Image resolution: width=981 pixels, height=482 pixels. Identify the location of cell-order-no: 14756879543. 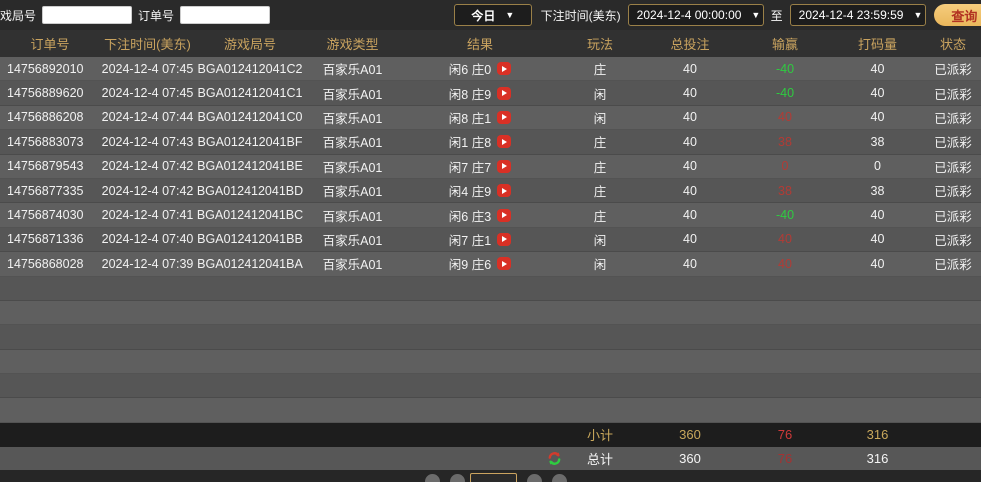
(45, 166).